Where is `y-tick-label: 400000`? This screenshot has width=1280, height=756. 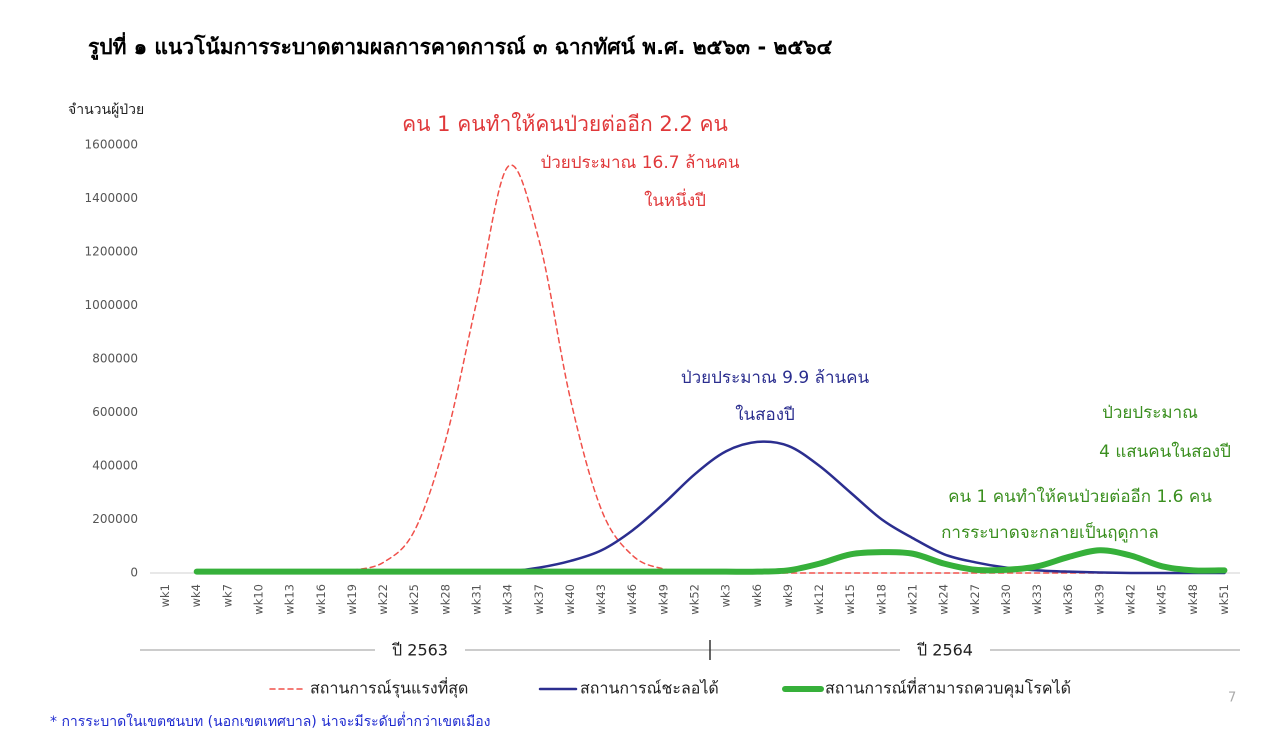
y-tick-label: 400000 is located at coordinates (115, 466).